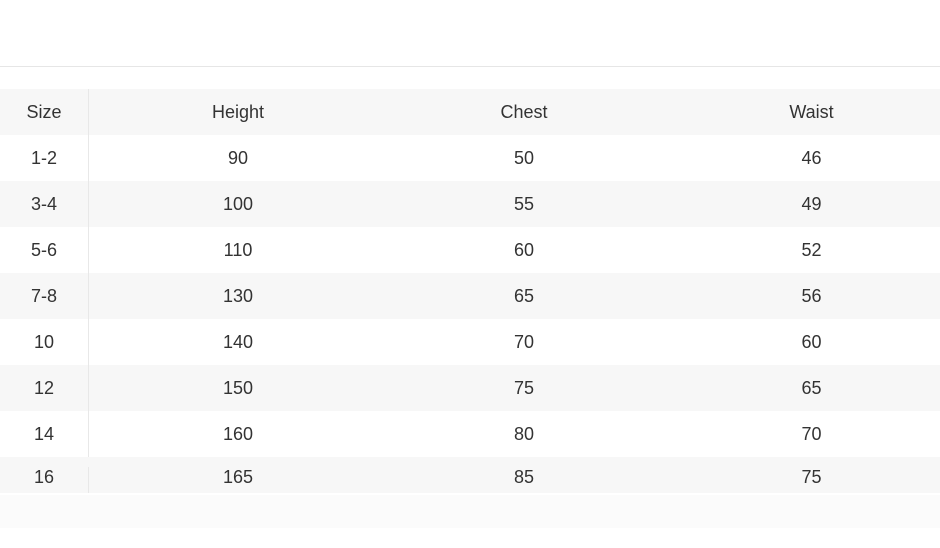 The width and height of the screenshot is (940, 548). What do you see at coordinates (524, 203) in the screenshot?
I see `table-cell: 55` at bounding box center [524, 203].